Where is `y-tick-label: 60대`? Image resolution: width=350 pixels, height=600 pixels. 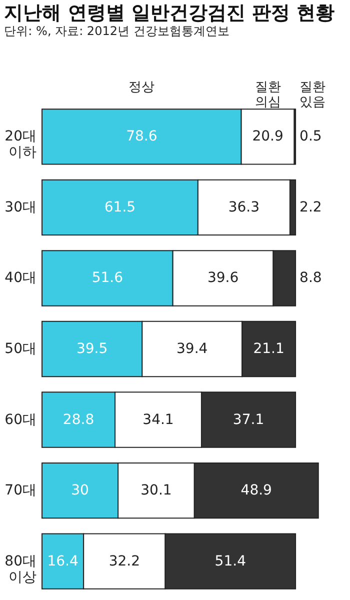
y-tick-label: 60대 is located at coordinates (20, 420).